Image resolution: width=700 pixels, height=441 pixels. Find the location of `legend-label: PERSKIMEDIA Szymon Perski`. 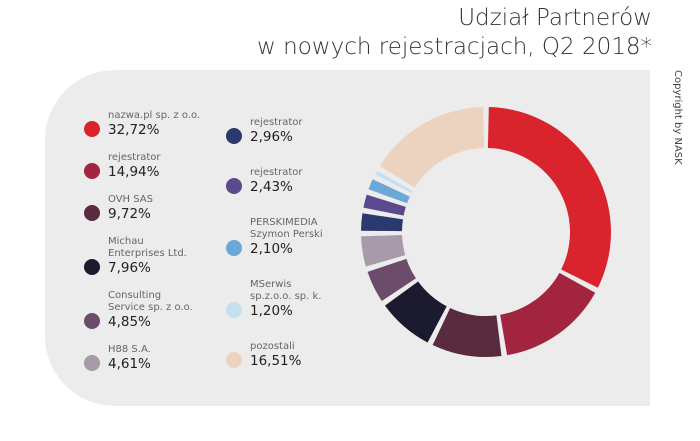

legend-label: PERSKIMEDIA Szymon Perski is located at coordinates (286, 228).